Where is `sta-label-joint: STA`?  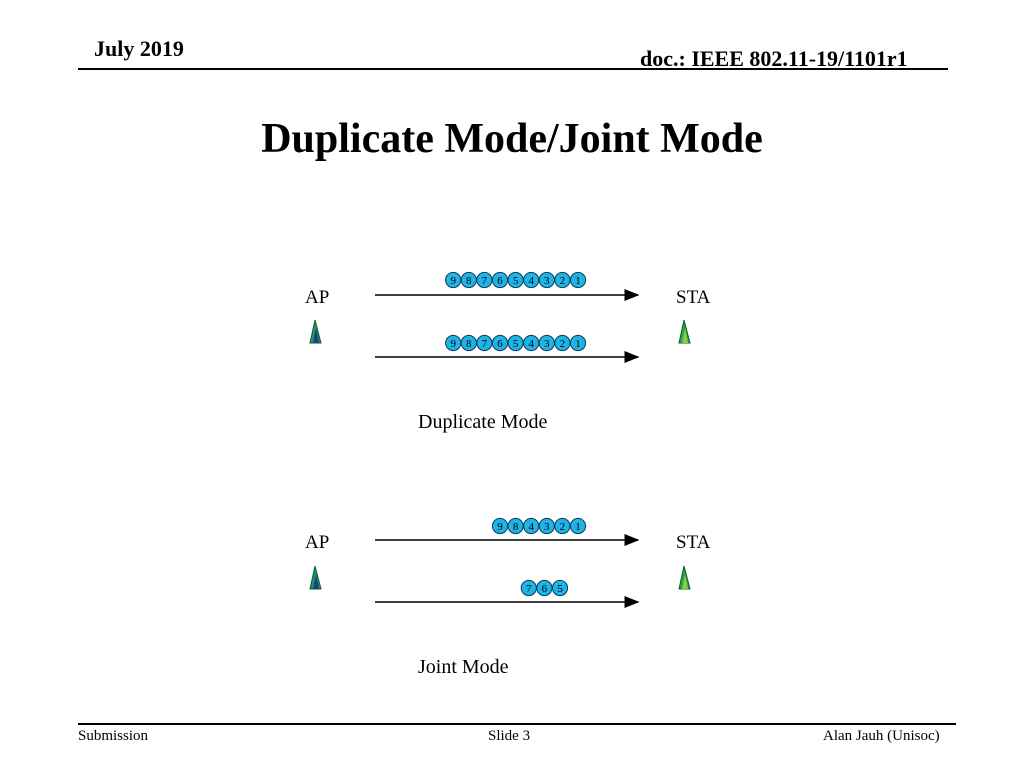 sta-label-joint: STA is located at coordinates (693, 542).